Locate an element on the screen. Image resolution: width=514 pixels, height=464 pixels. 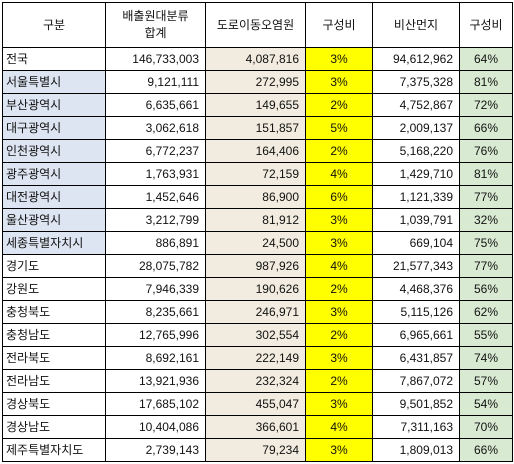
cell-road: 272,995 is located at coordinates (255, 82).